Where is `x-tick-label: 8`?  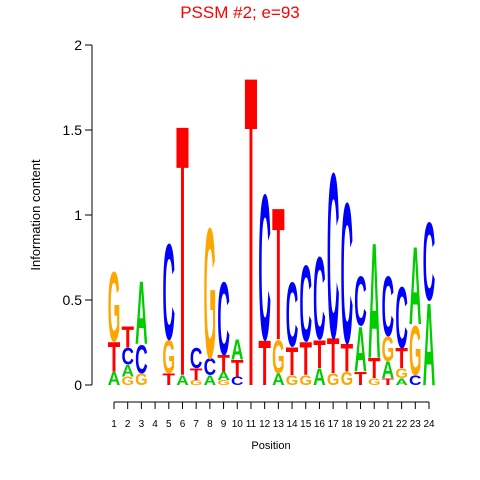
x-tick-label: 8 is located at coordinates (210, 424).